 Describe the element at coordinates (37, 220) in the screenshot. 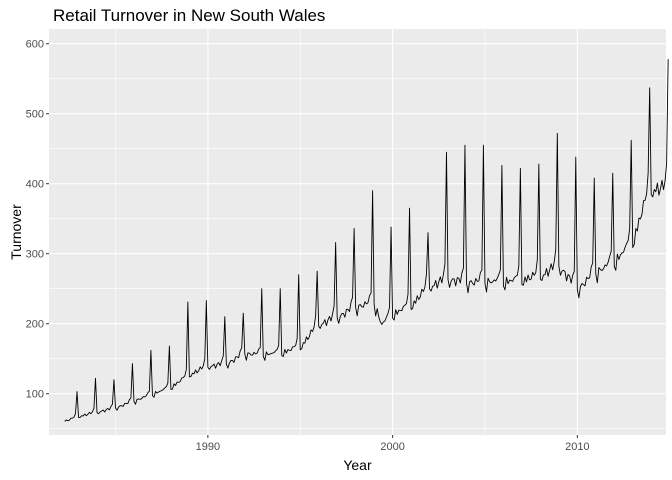

I see `y-axis: 100 200 300 400 500 600` at that location.